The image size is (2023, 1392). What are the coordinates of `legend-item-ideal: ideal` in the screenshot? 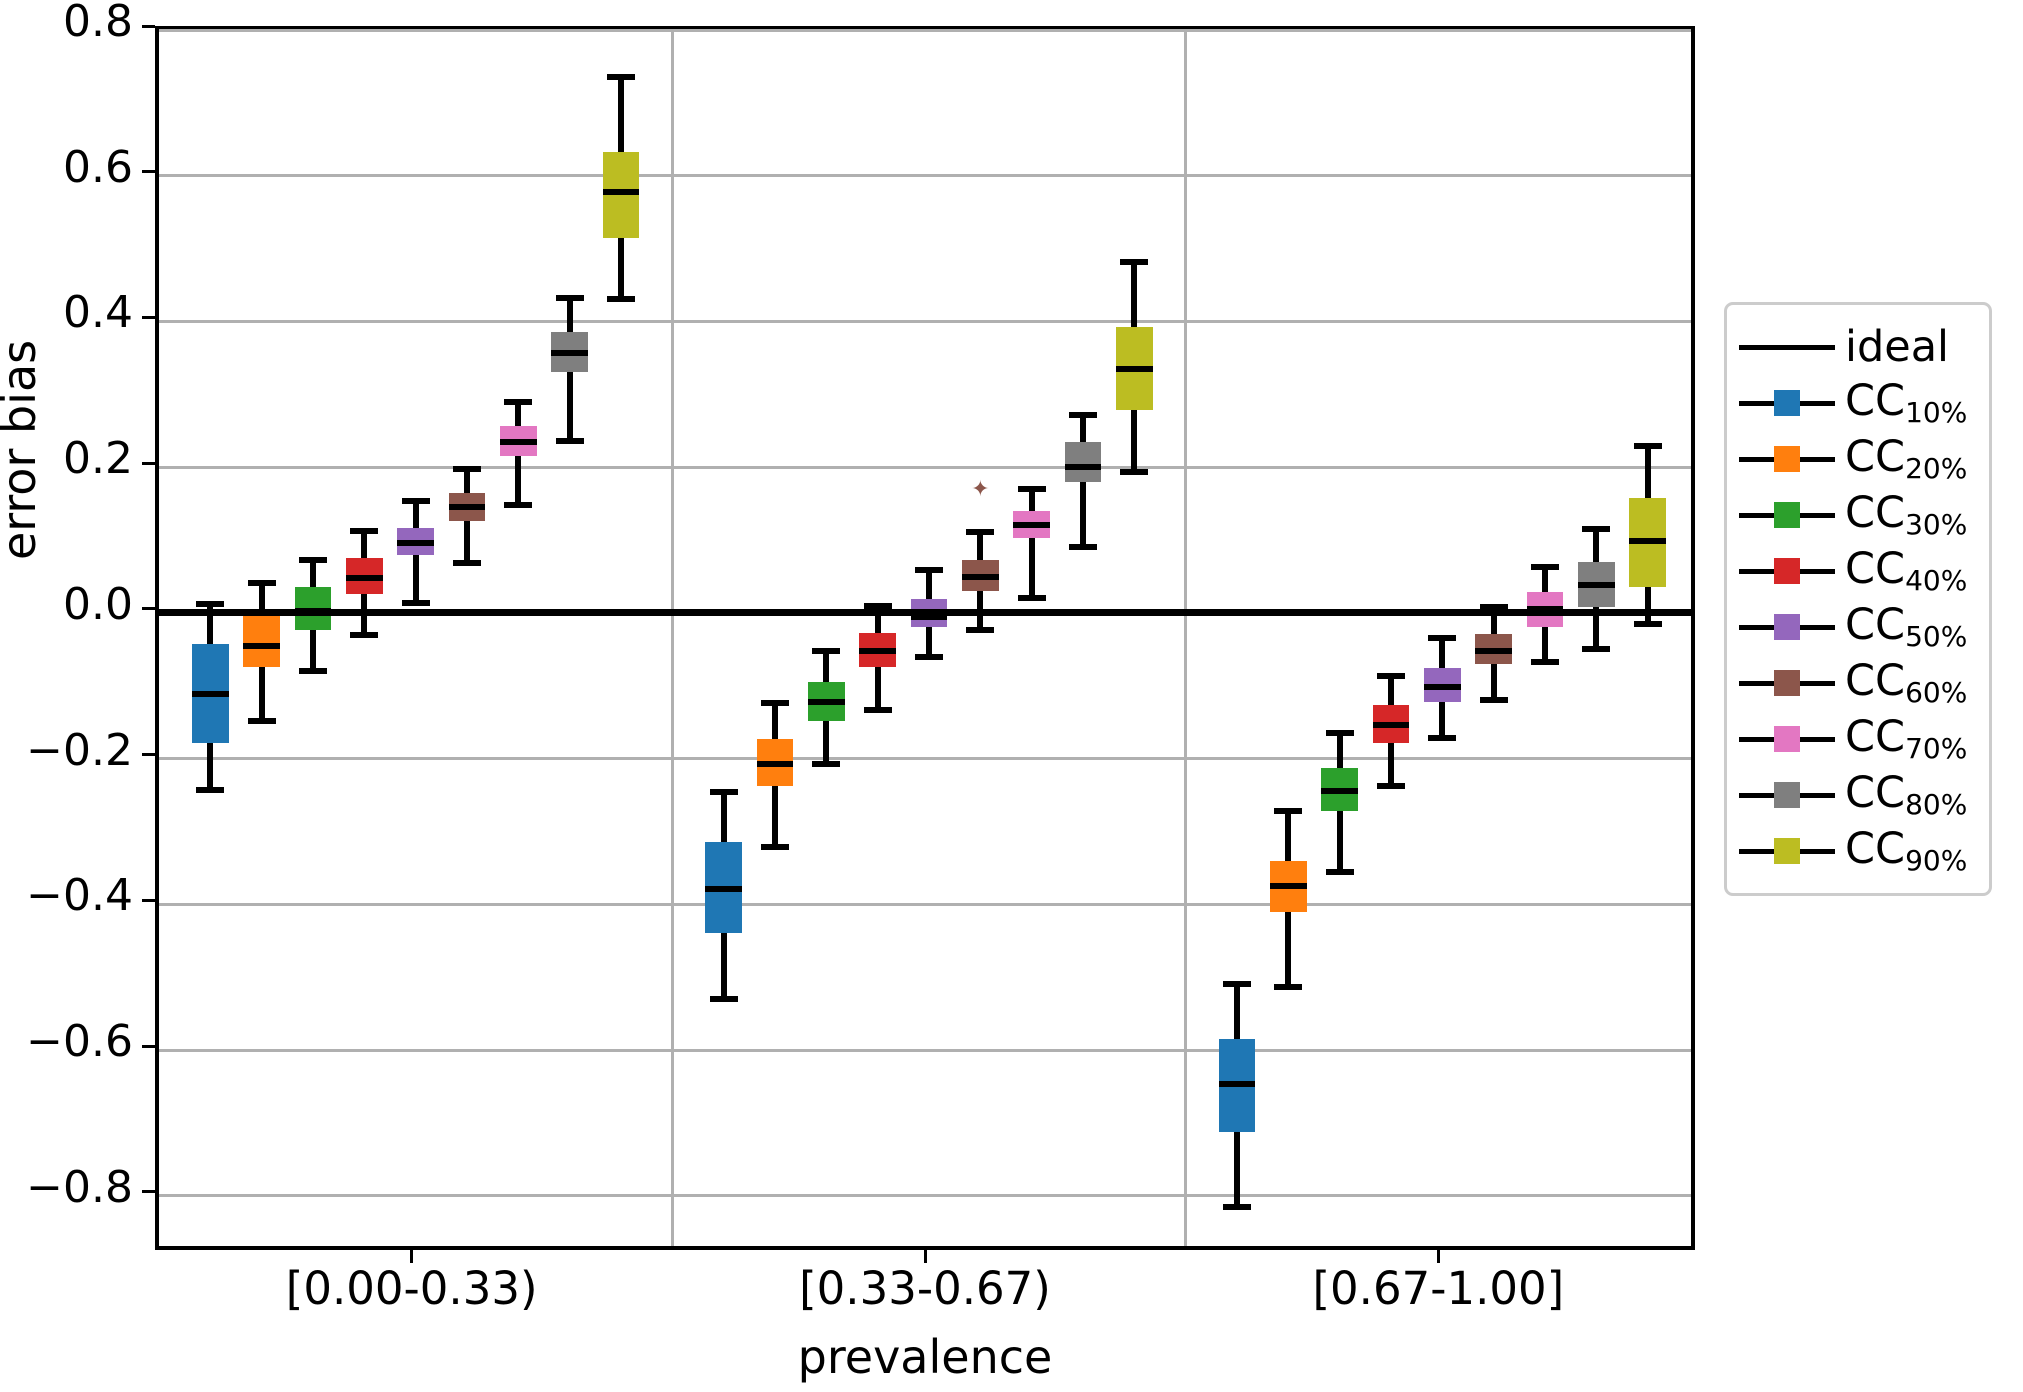 It's located at (1858, 347).